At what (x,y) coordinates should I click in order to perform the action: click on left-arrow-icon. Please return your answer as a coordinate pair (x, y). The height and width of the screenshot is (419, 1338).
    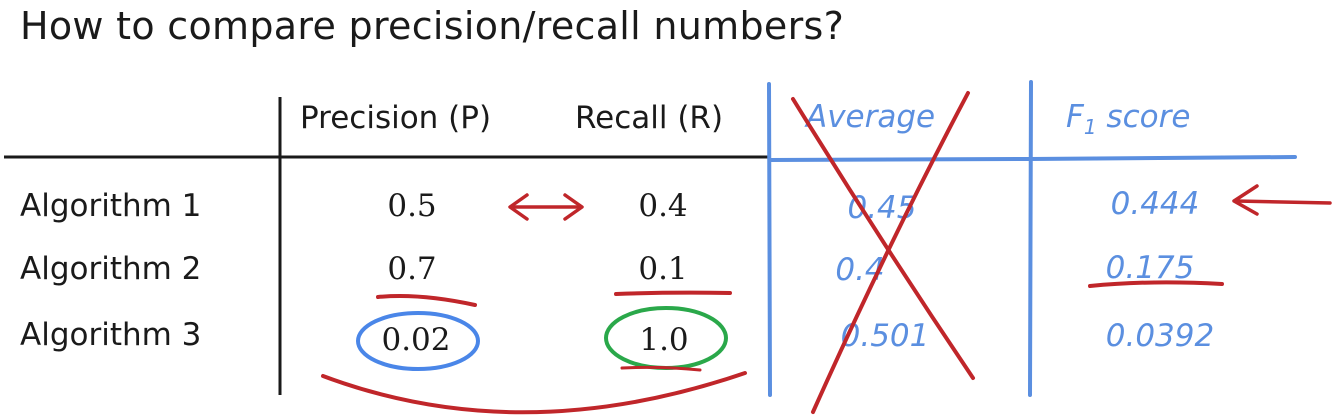
    Looking at the image, I should click on (1282, 200).